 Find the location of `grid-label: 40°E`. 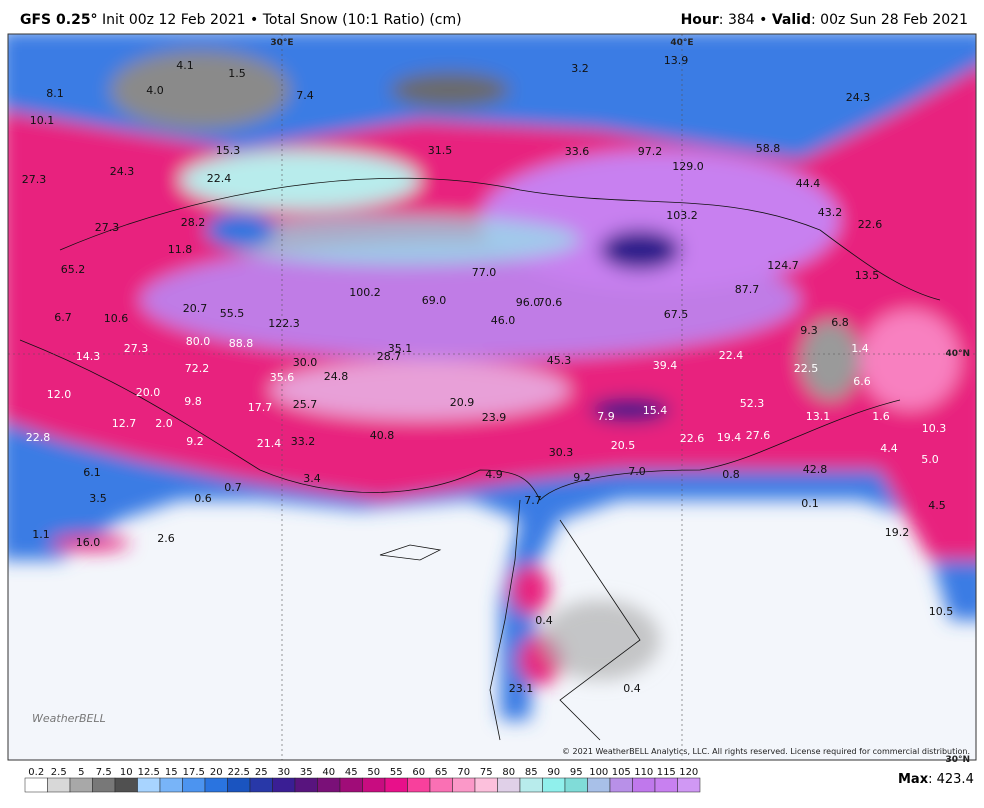

grid-label: 40°E is located at coordinates (681, 43).